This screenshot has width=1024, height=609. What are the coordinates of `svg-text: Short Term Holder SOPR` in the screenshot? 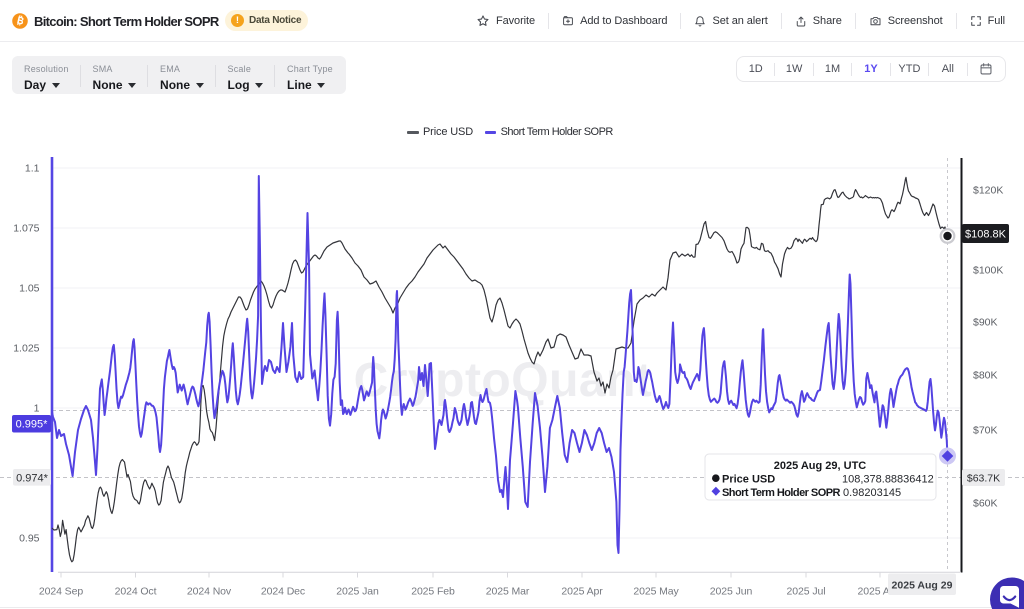 It's located at (781, 493).